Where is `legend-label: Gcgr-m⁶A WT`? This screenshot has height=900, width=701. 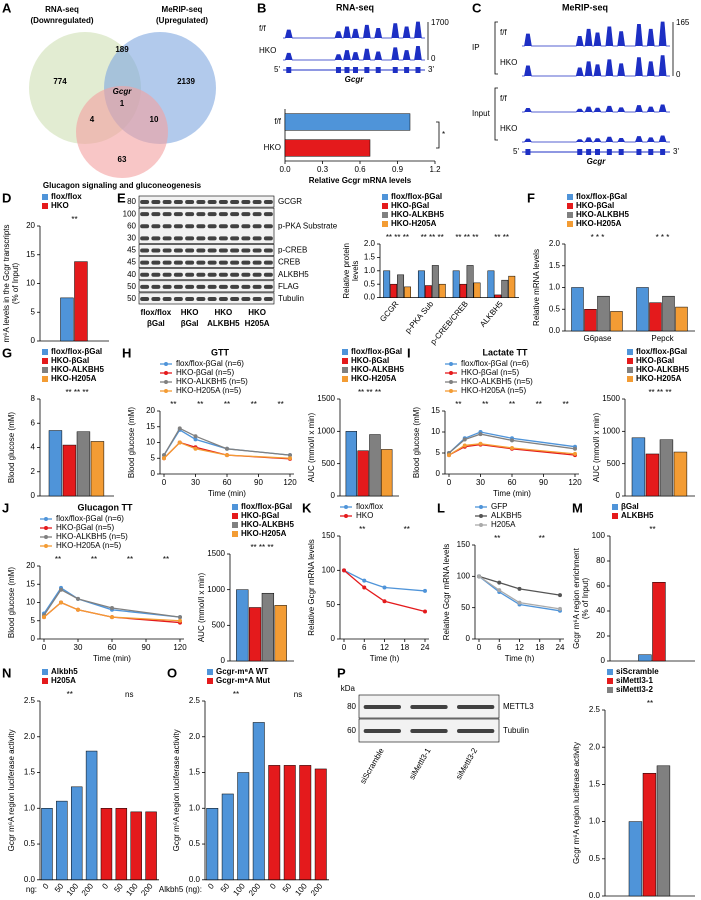 legend-label: Gcgr-m⁶A WT is located at coordinates (242, 671).